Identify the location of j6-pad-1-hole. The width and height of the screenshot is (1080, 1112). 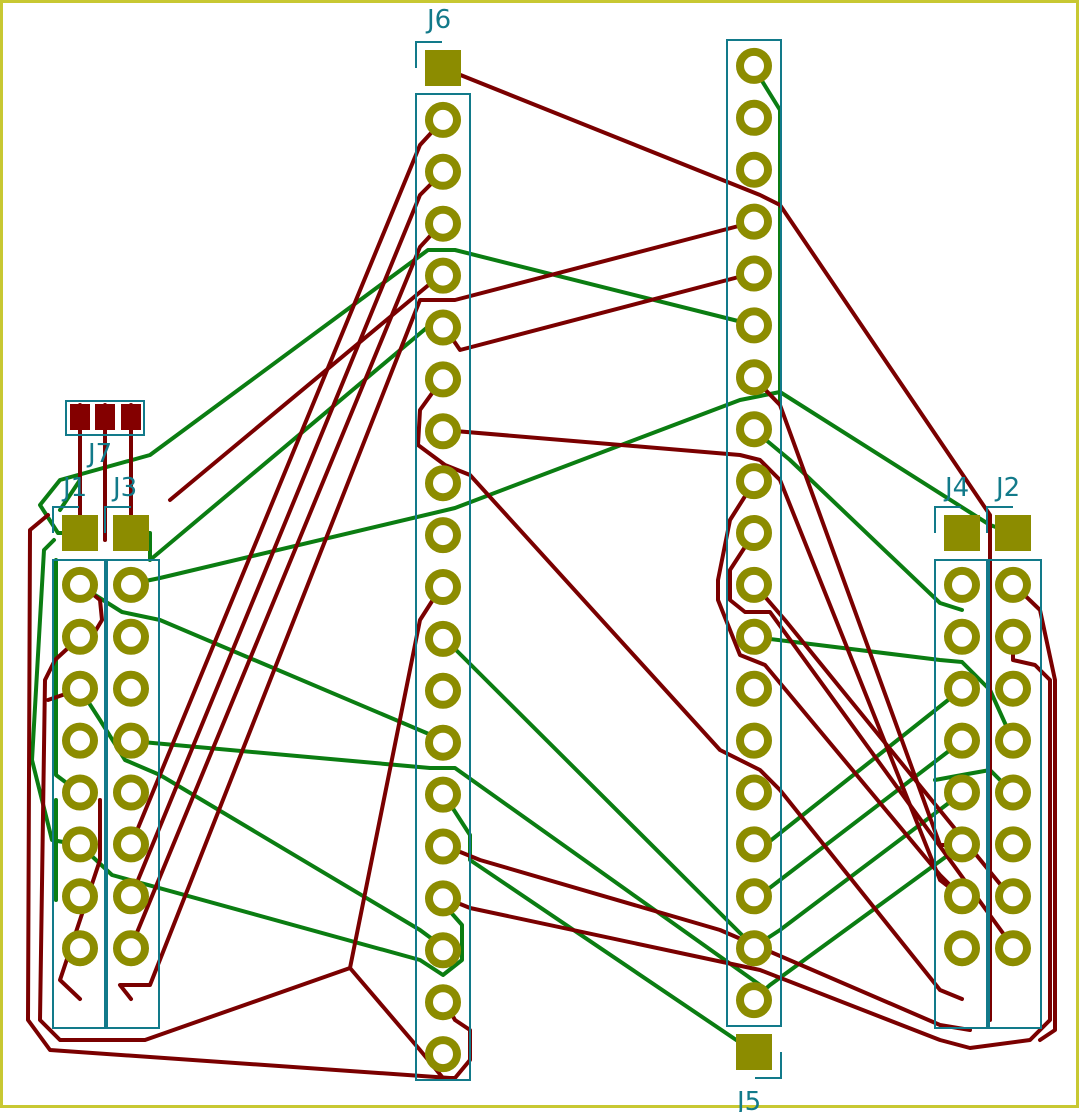
(443, 68).